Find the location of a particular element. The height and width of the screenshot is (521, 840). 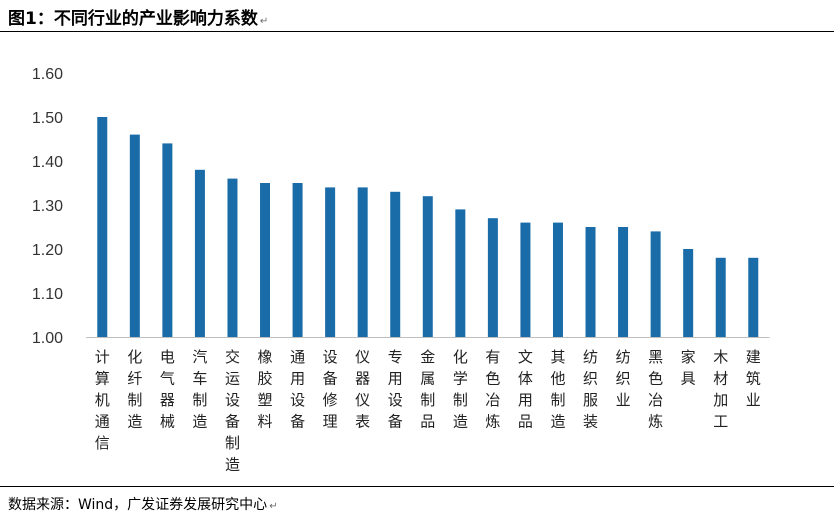

x-tick-label: 专用设备 is located at coordinates (395, 389).